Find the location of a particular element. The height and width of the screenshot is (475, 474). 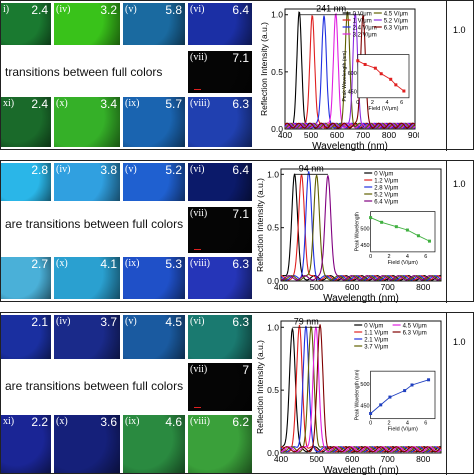

x-tick-label: 900 is located at coordinates (413, 135).